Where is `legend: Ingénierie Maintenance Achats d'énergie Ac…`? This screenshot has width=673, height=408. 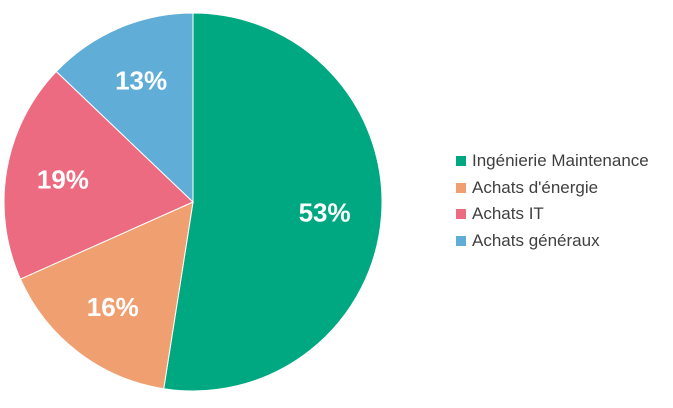 legend: Ingénierie Maintenance Achats d'énergie Ac… is located at coordinates (552, 201).